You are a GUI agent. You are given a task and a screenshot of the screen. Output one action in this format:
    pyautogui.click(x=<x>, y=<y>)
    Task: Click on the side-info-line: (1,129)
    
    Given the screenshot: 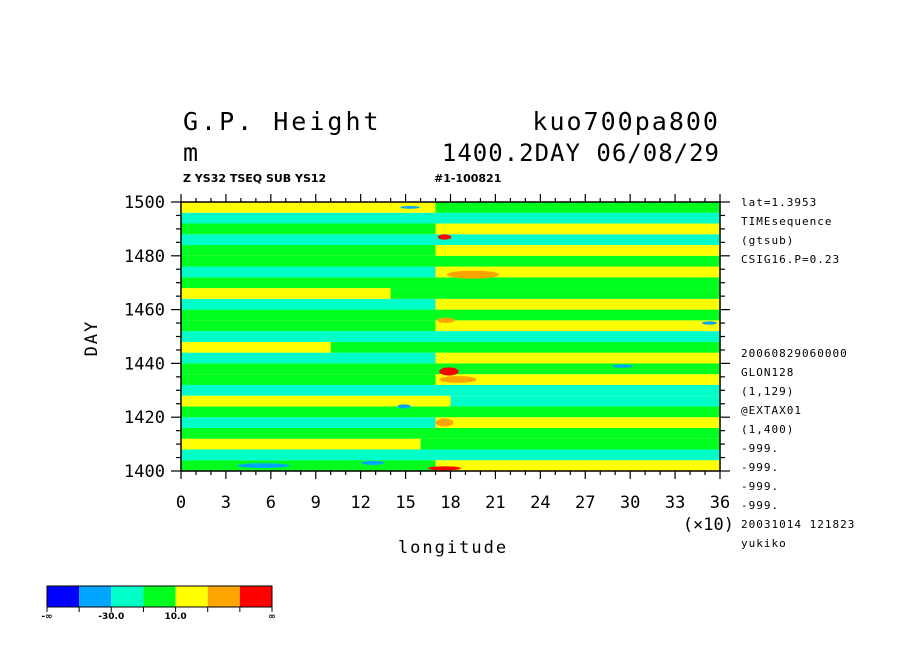 What is the action you would take?
    pyautogui.click(x=767, y=391)
    